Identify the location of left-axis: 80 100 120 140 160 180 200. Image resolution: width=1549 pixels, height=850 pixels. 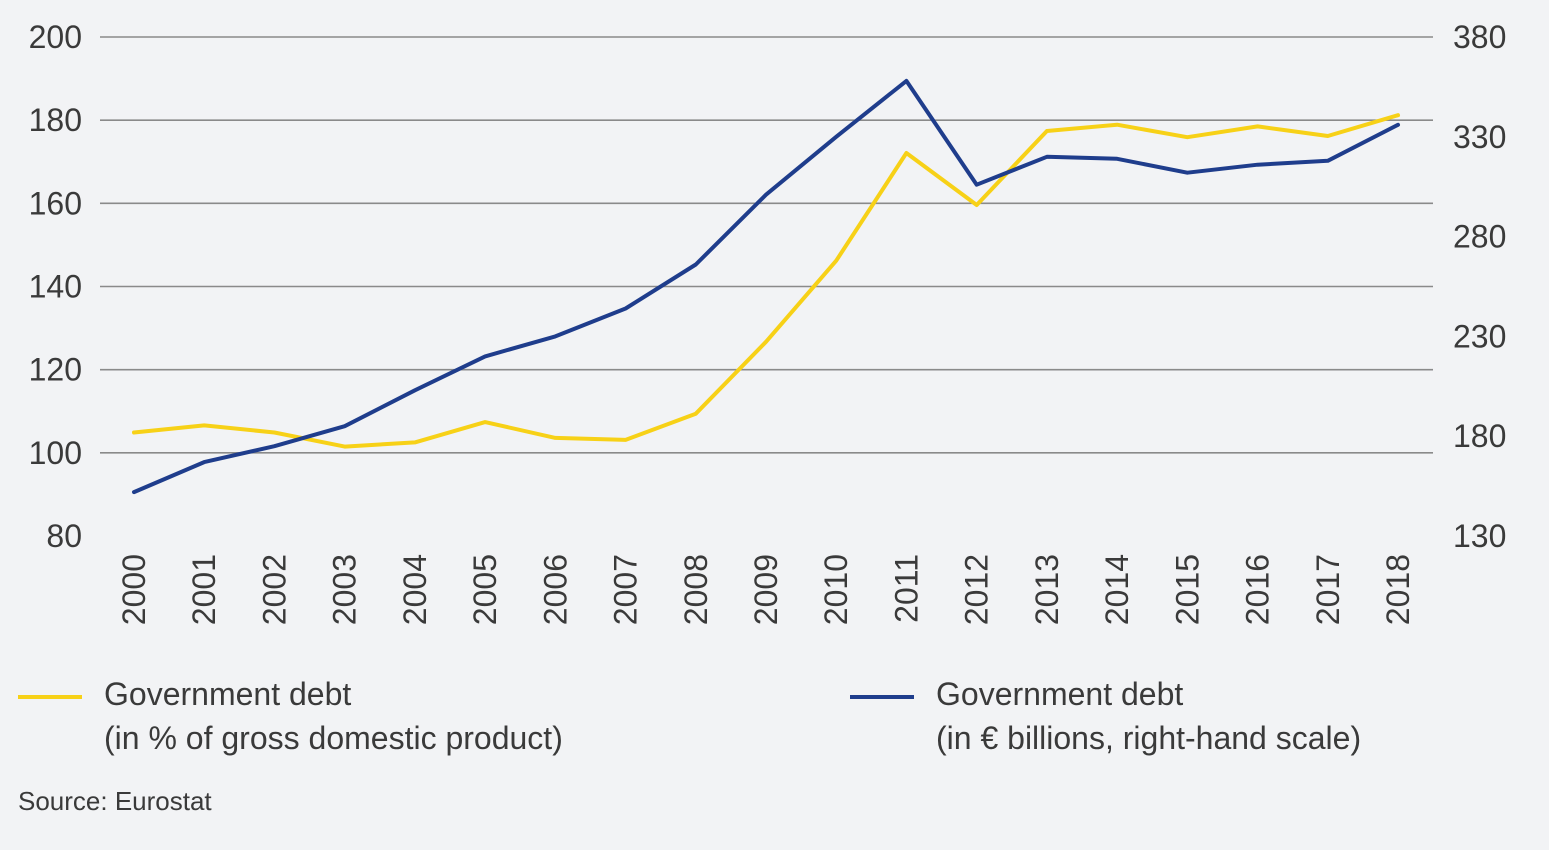
(55, 286).